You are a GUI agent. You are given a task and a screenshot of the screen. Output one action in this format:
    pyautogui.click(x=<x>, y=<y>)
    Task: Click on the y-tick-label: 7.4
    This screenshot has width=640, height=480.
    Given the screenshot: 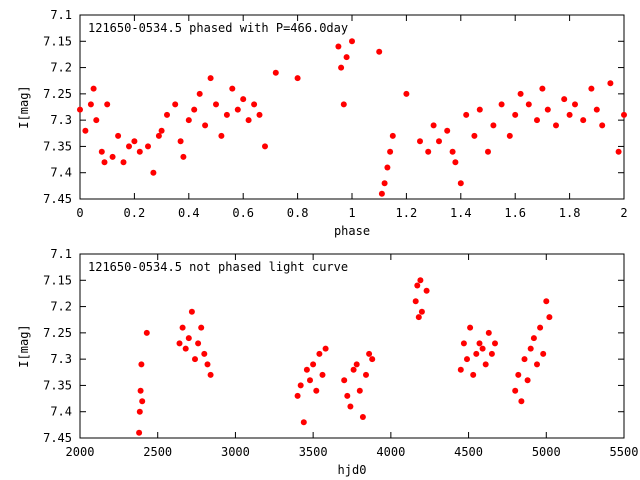 What is the action you would take?
    pyautogui.click(x=61, y=173)
    